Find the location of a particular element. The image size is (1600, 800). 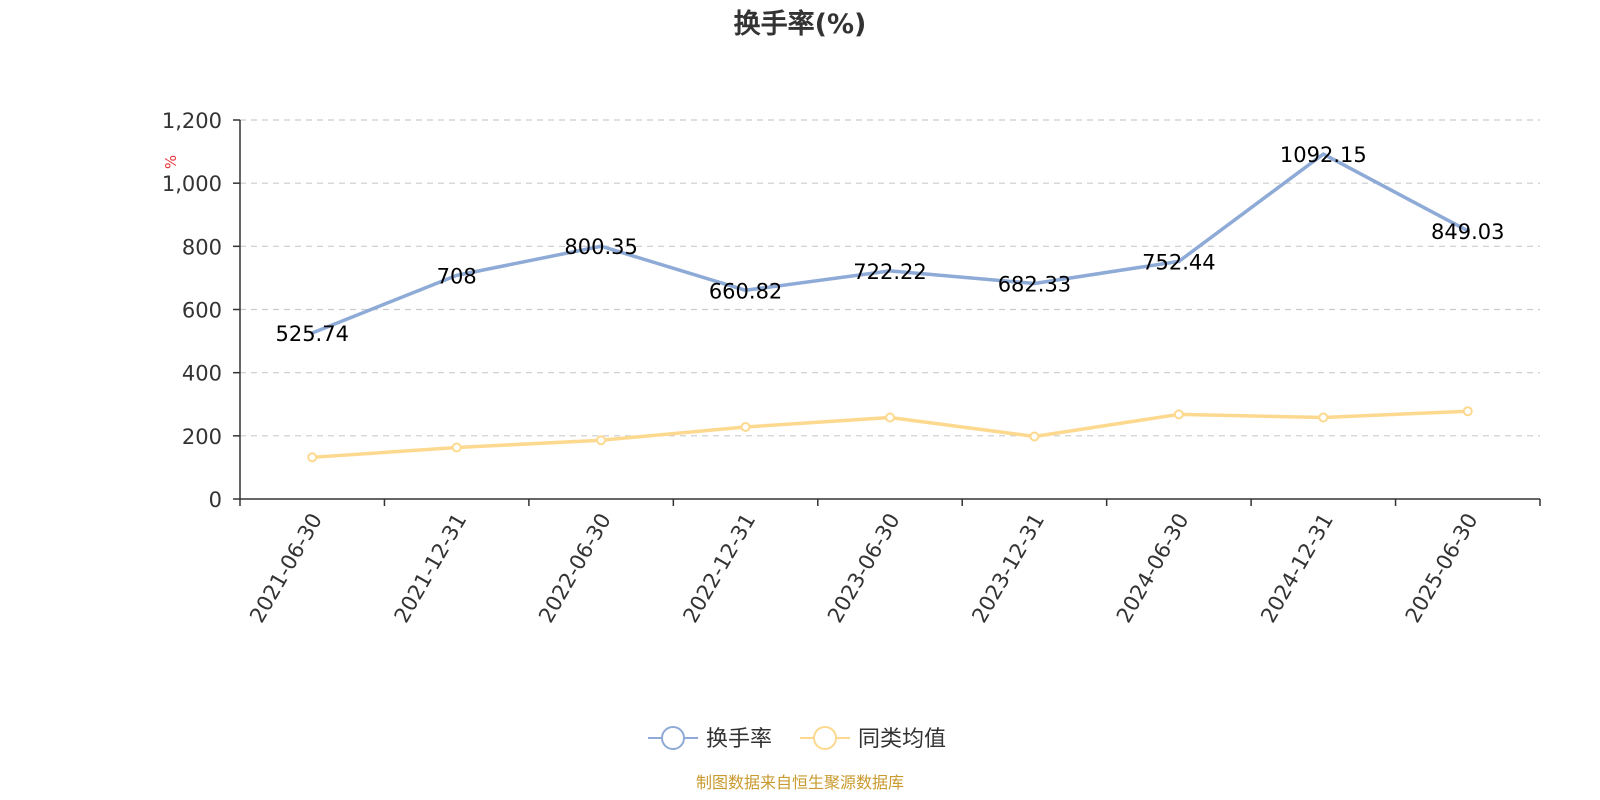

y-tick-label: 800 is located at coordinates (202, 247).